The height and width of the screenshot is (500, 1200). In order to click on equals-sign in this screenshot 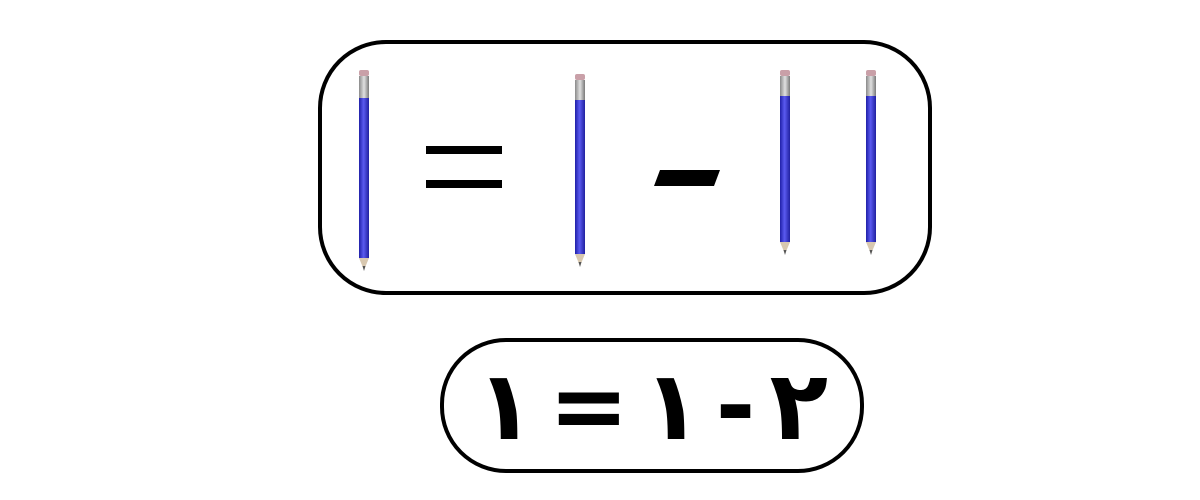, I will do `click(464, 167)`.